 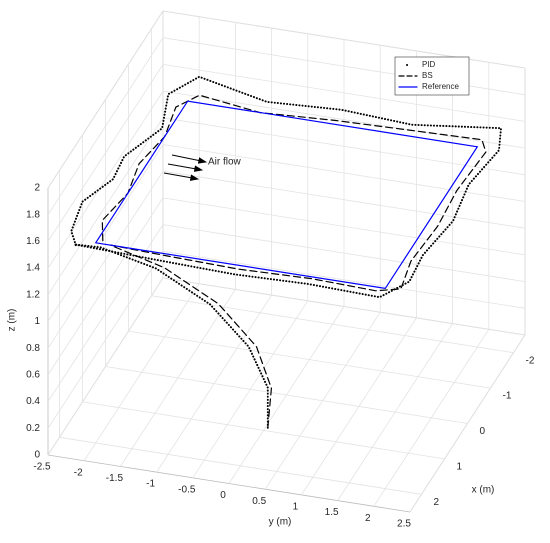 I want to click on y-tick-label: -0.5, so click(x=187, y=489).